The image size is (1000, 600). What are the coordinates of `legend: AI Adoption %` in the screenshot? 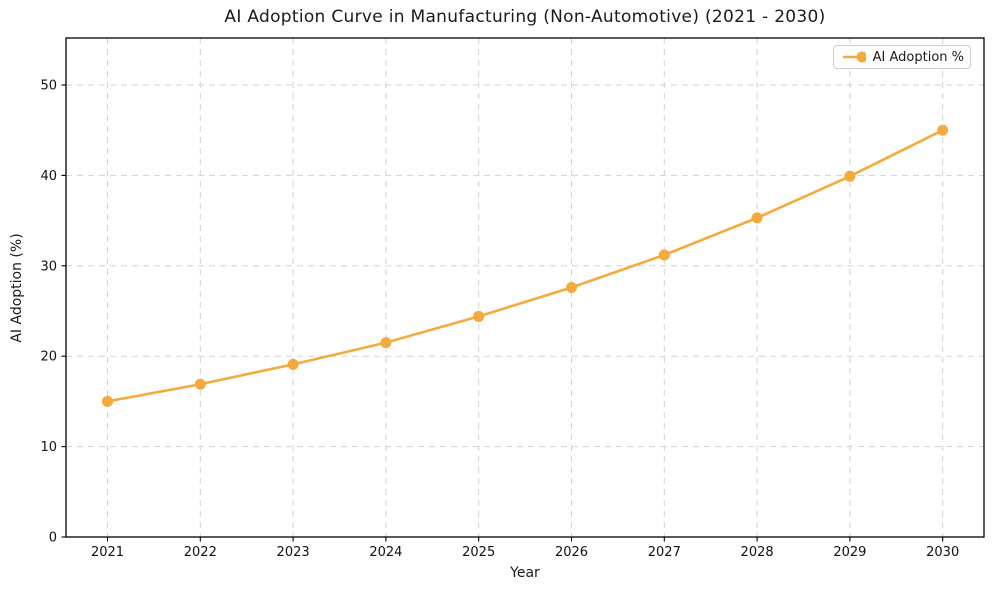 It's located at (902, 57).